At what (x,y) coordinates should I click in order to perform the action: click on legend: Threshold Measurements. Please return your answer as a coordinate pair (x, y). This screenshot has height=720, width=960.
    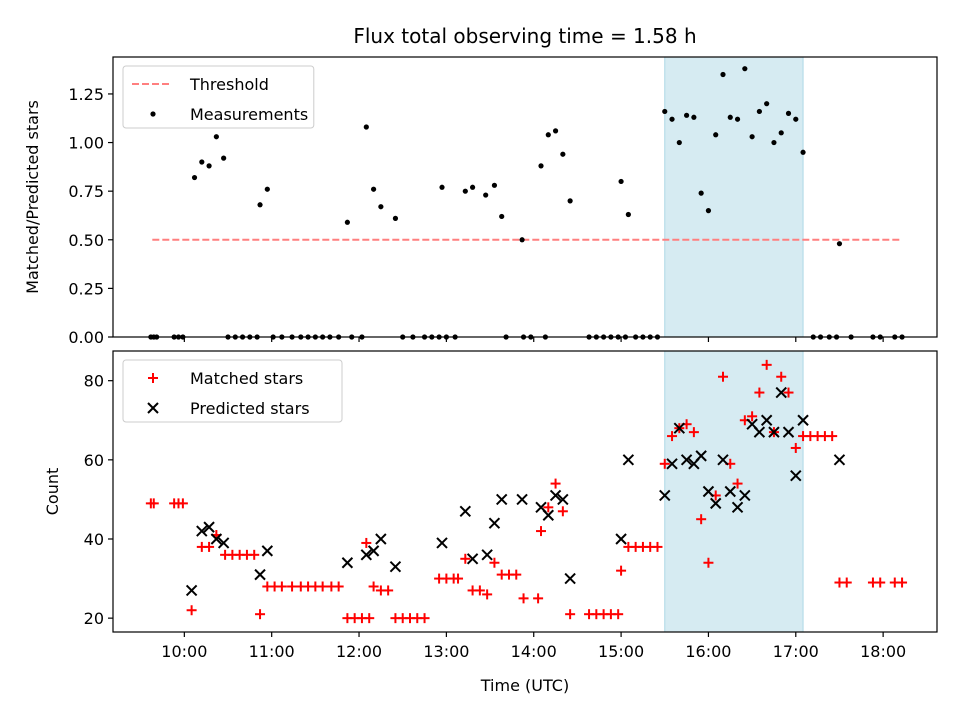
    Looking at the image, I should click on (218, 97).